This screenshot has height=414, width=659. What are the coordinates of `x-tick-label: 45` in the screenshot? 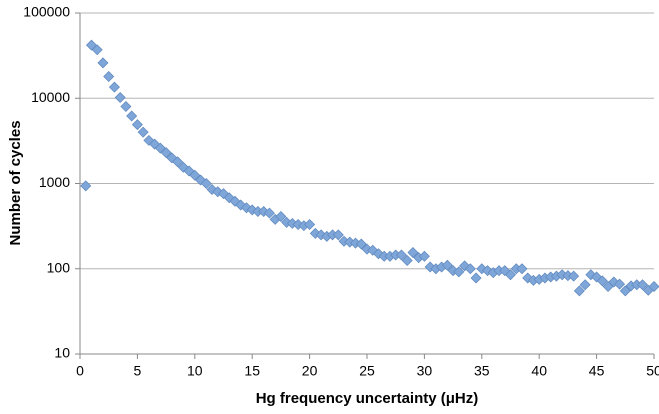 It's located at (597, 371).